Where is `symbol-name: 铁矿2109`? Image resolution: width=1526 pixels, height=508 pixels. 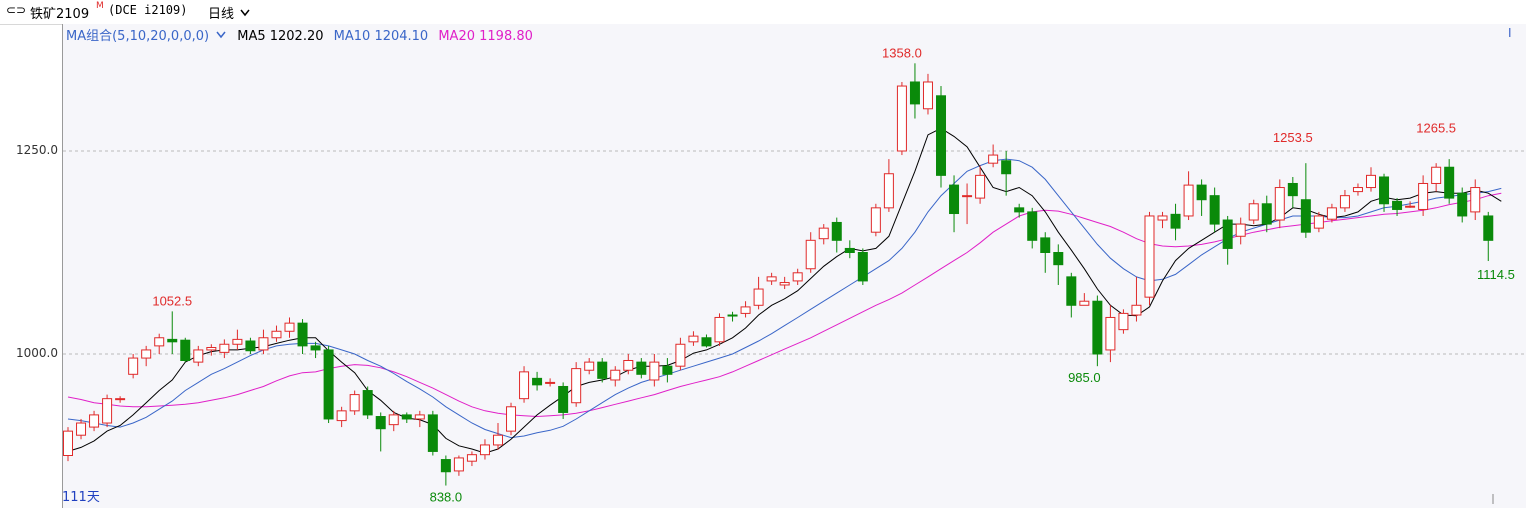 symbol-name: 铁矿2109 is located at coordinates (60, 14).